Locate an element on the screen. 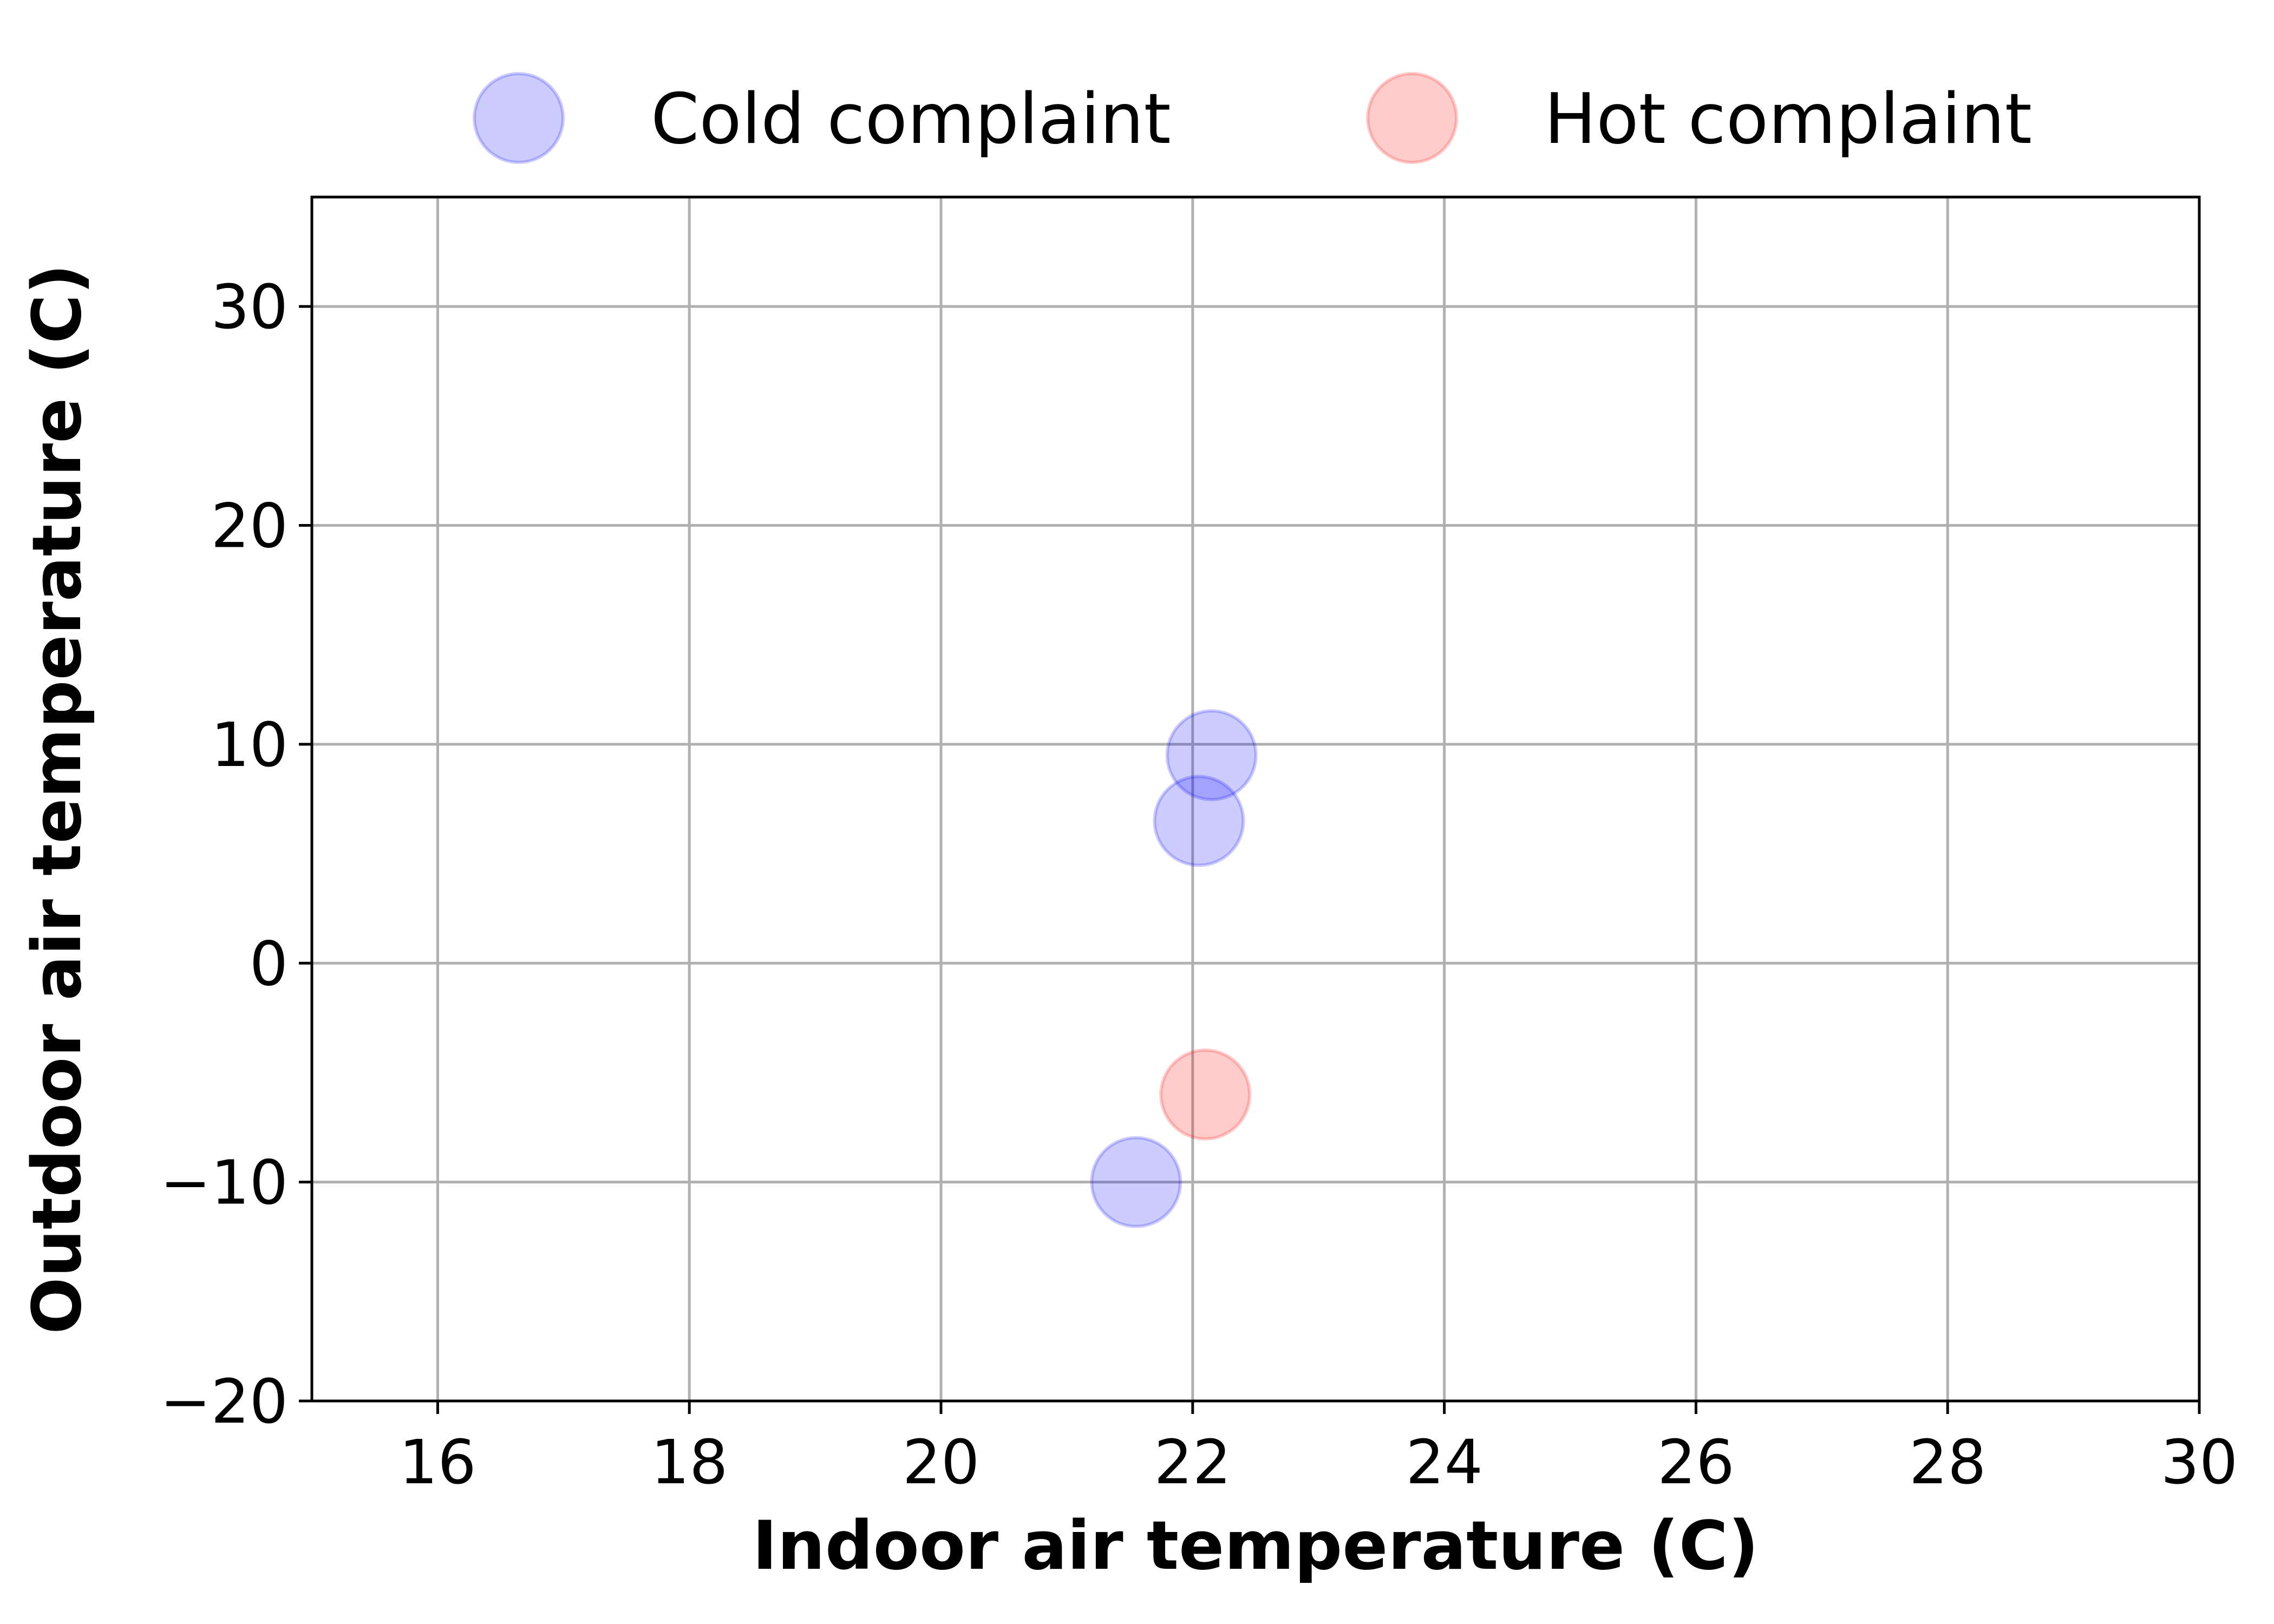 This screenshot has height=1624, width=2274. y-tick-label: −10 is located at coordinates (224, 1183).